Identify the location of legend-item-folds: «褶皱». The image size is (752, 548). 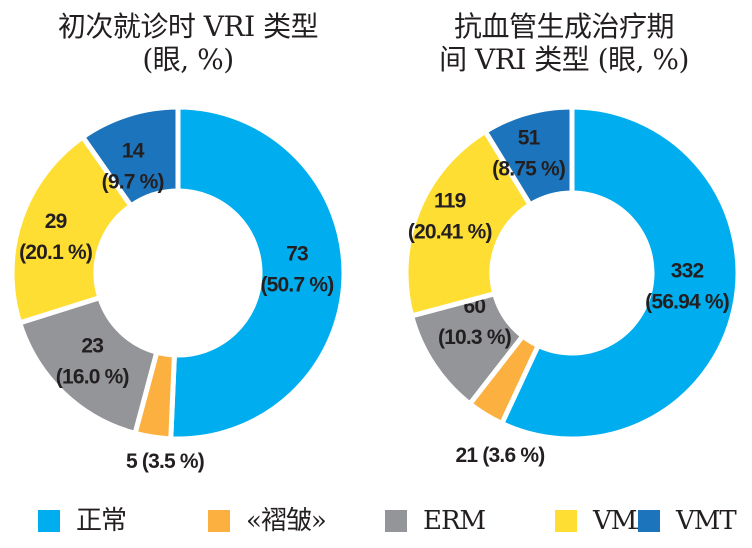
(267, 521).